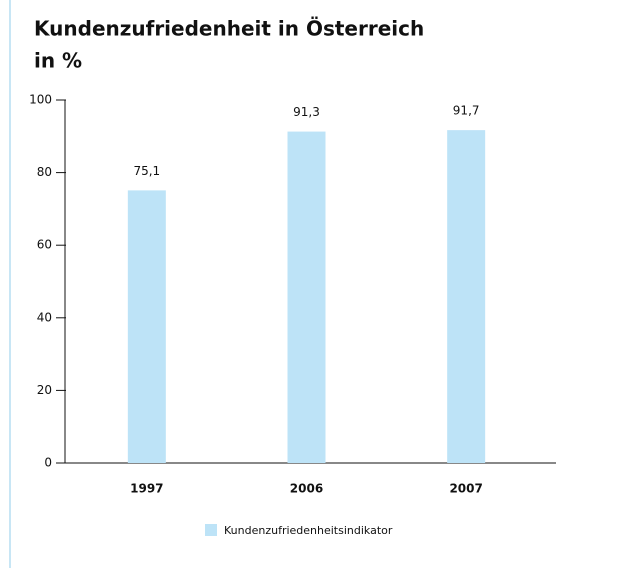  Describe the element at coordinates (58, 61) in the screenshot. I see `chart-subtitle: in %` at that location.